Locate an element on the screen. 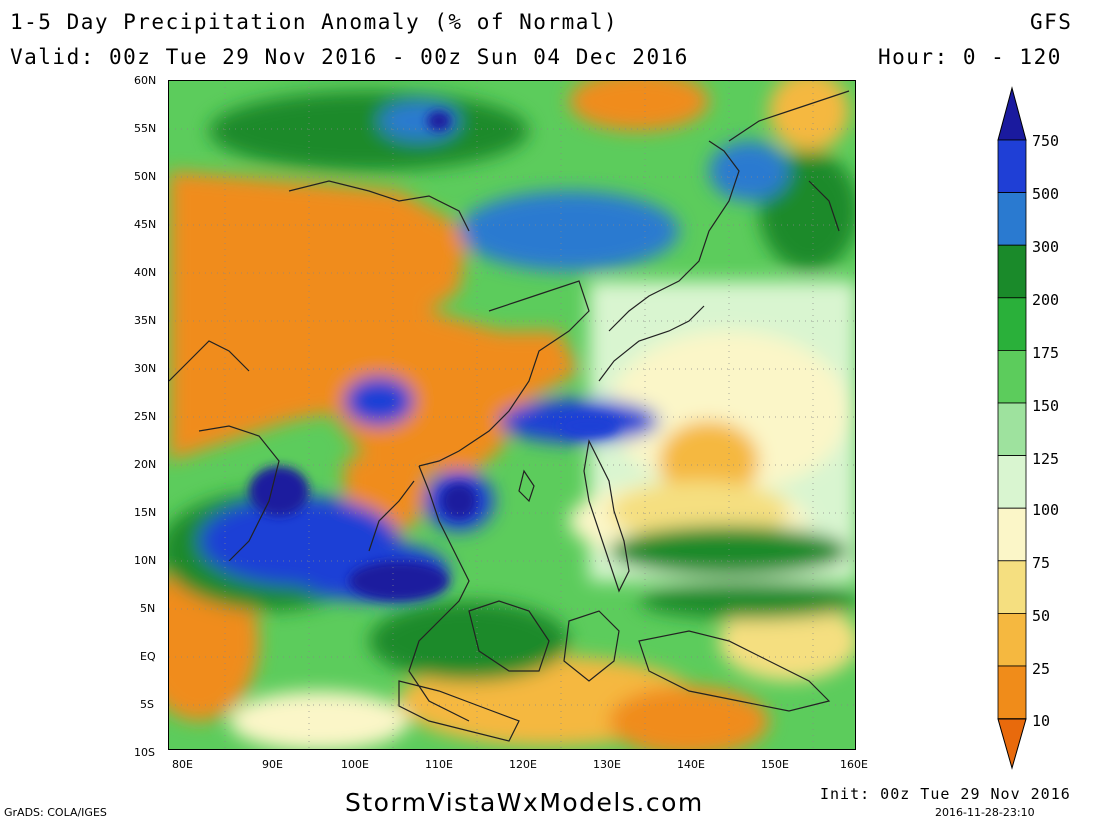 The image size is (1093, 820). colorbar-label: 500 is located at coordinates (1046, 194).